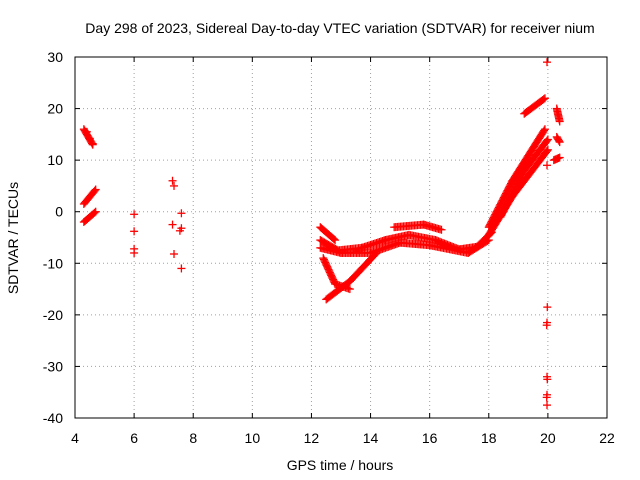 Image resolution: width=640 pixels, height=480 pixels. Describe the element at coordinates (75, 438) in the screenshot. I see `x-tick-label: 4` at that location.